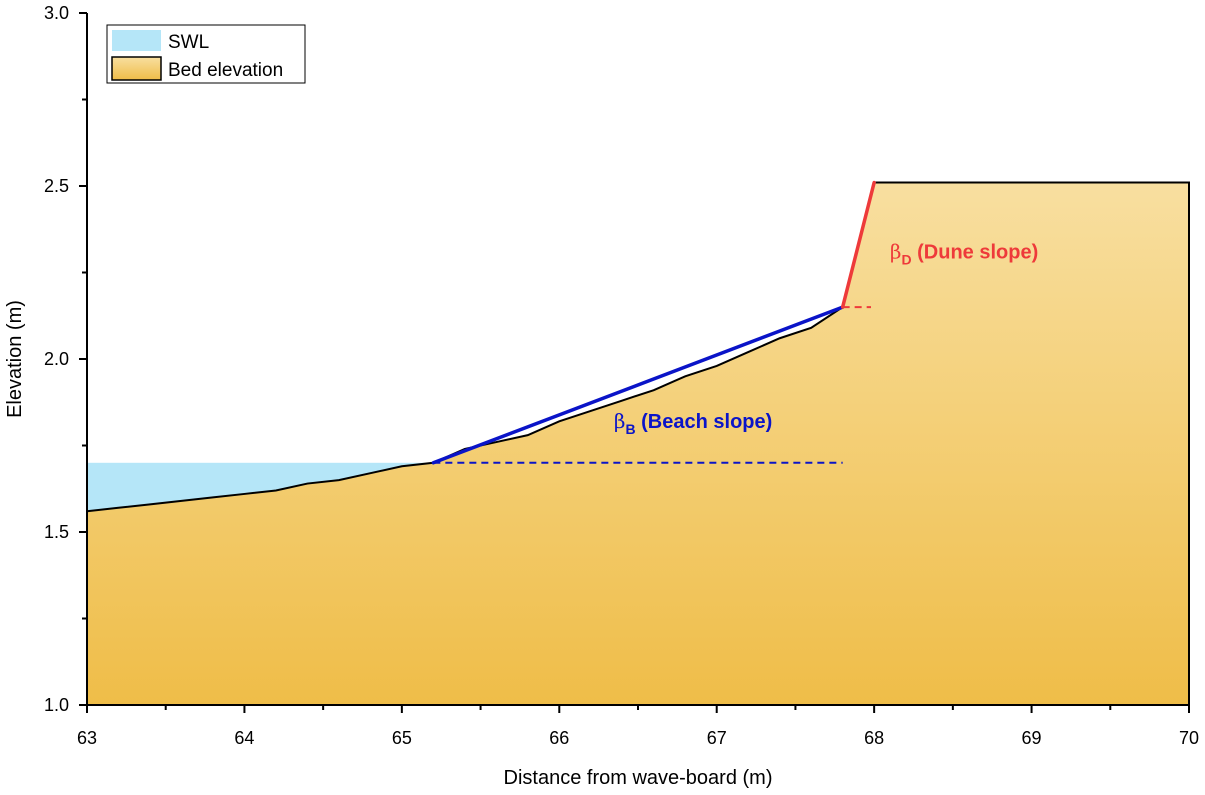 This screenshot has height=795, width=1205. Describe the element at coordinates (402, 738) in the screenshot. I see `x-tick-label: 65` at that location.